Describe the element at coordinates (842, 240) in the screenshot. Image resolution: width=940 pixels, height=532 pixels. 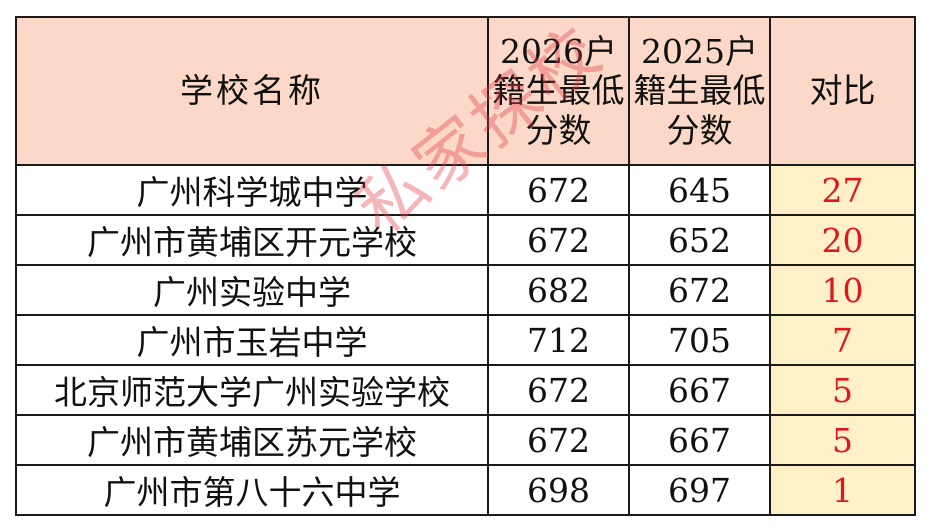
I see `diff-cell: 20` at that location.